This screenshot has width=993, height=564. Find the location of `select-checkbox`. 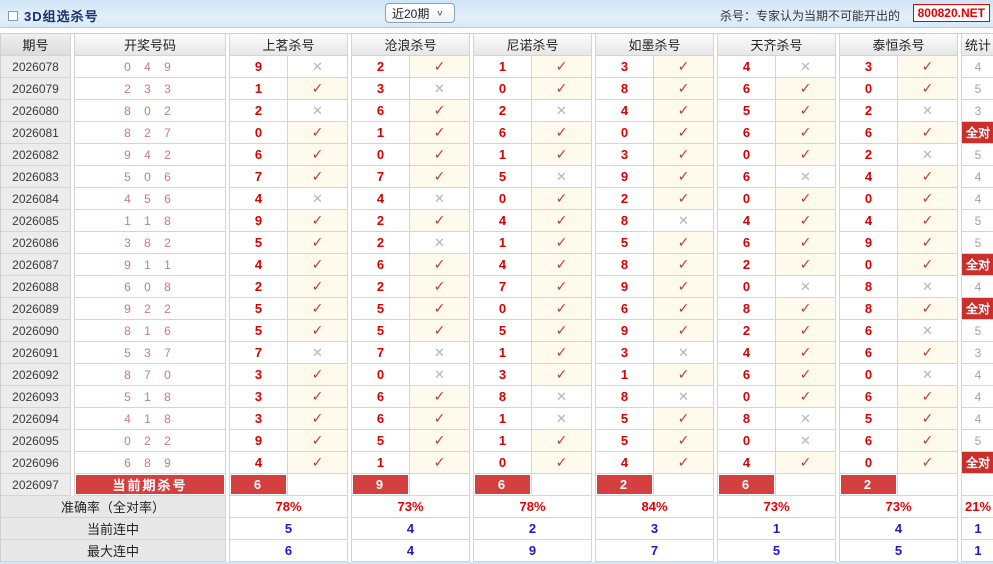

select-checkbox is located at coordinates (13, 15).